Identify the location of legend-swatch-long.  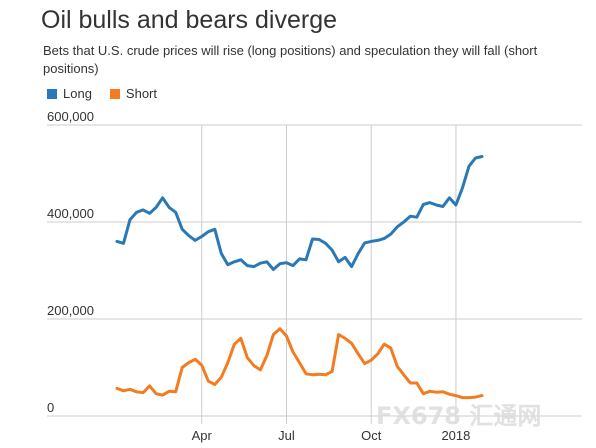
(52, 93).